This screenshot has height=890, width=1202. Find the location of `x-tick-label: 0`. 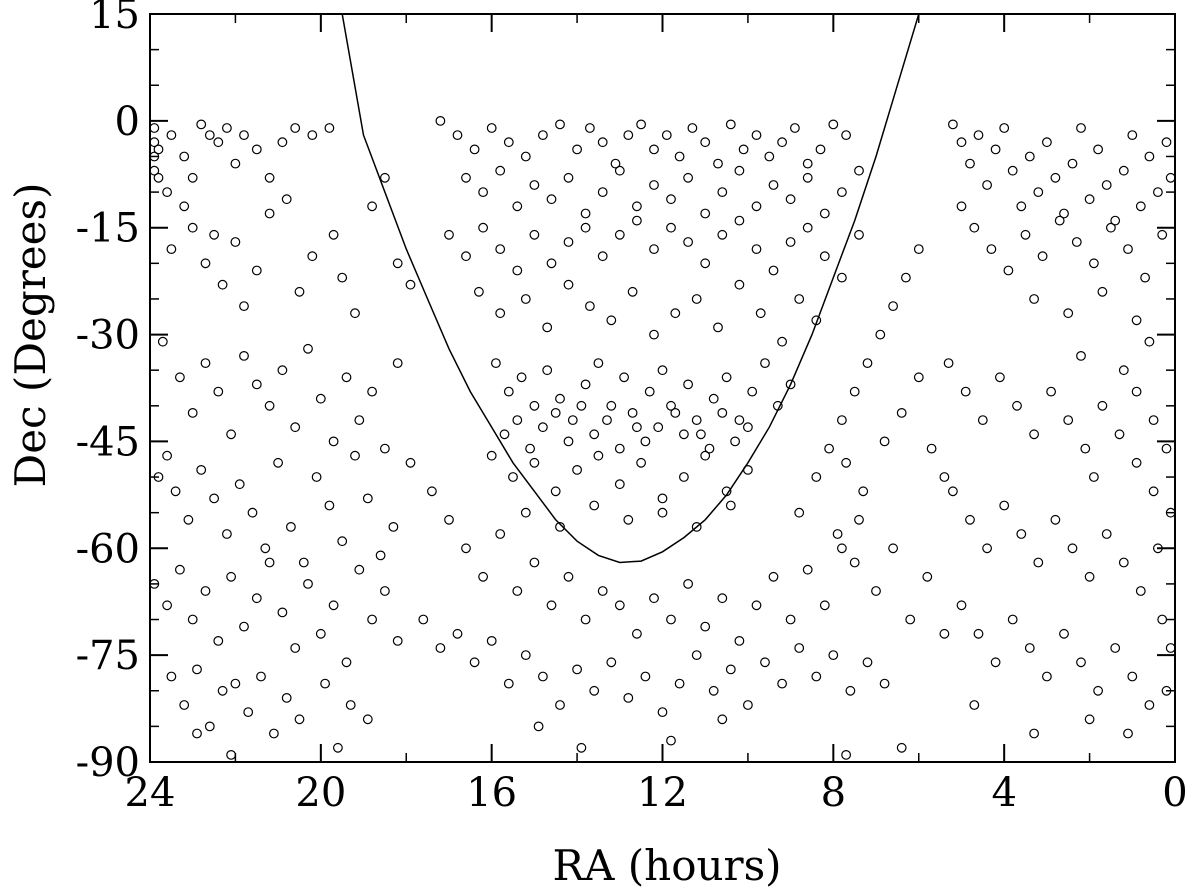

x-tick-label: 0 is located at coordinates (1174, 793).